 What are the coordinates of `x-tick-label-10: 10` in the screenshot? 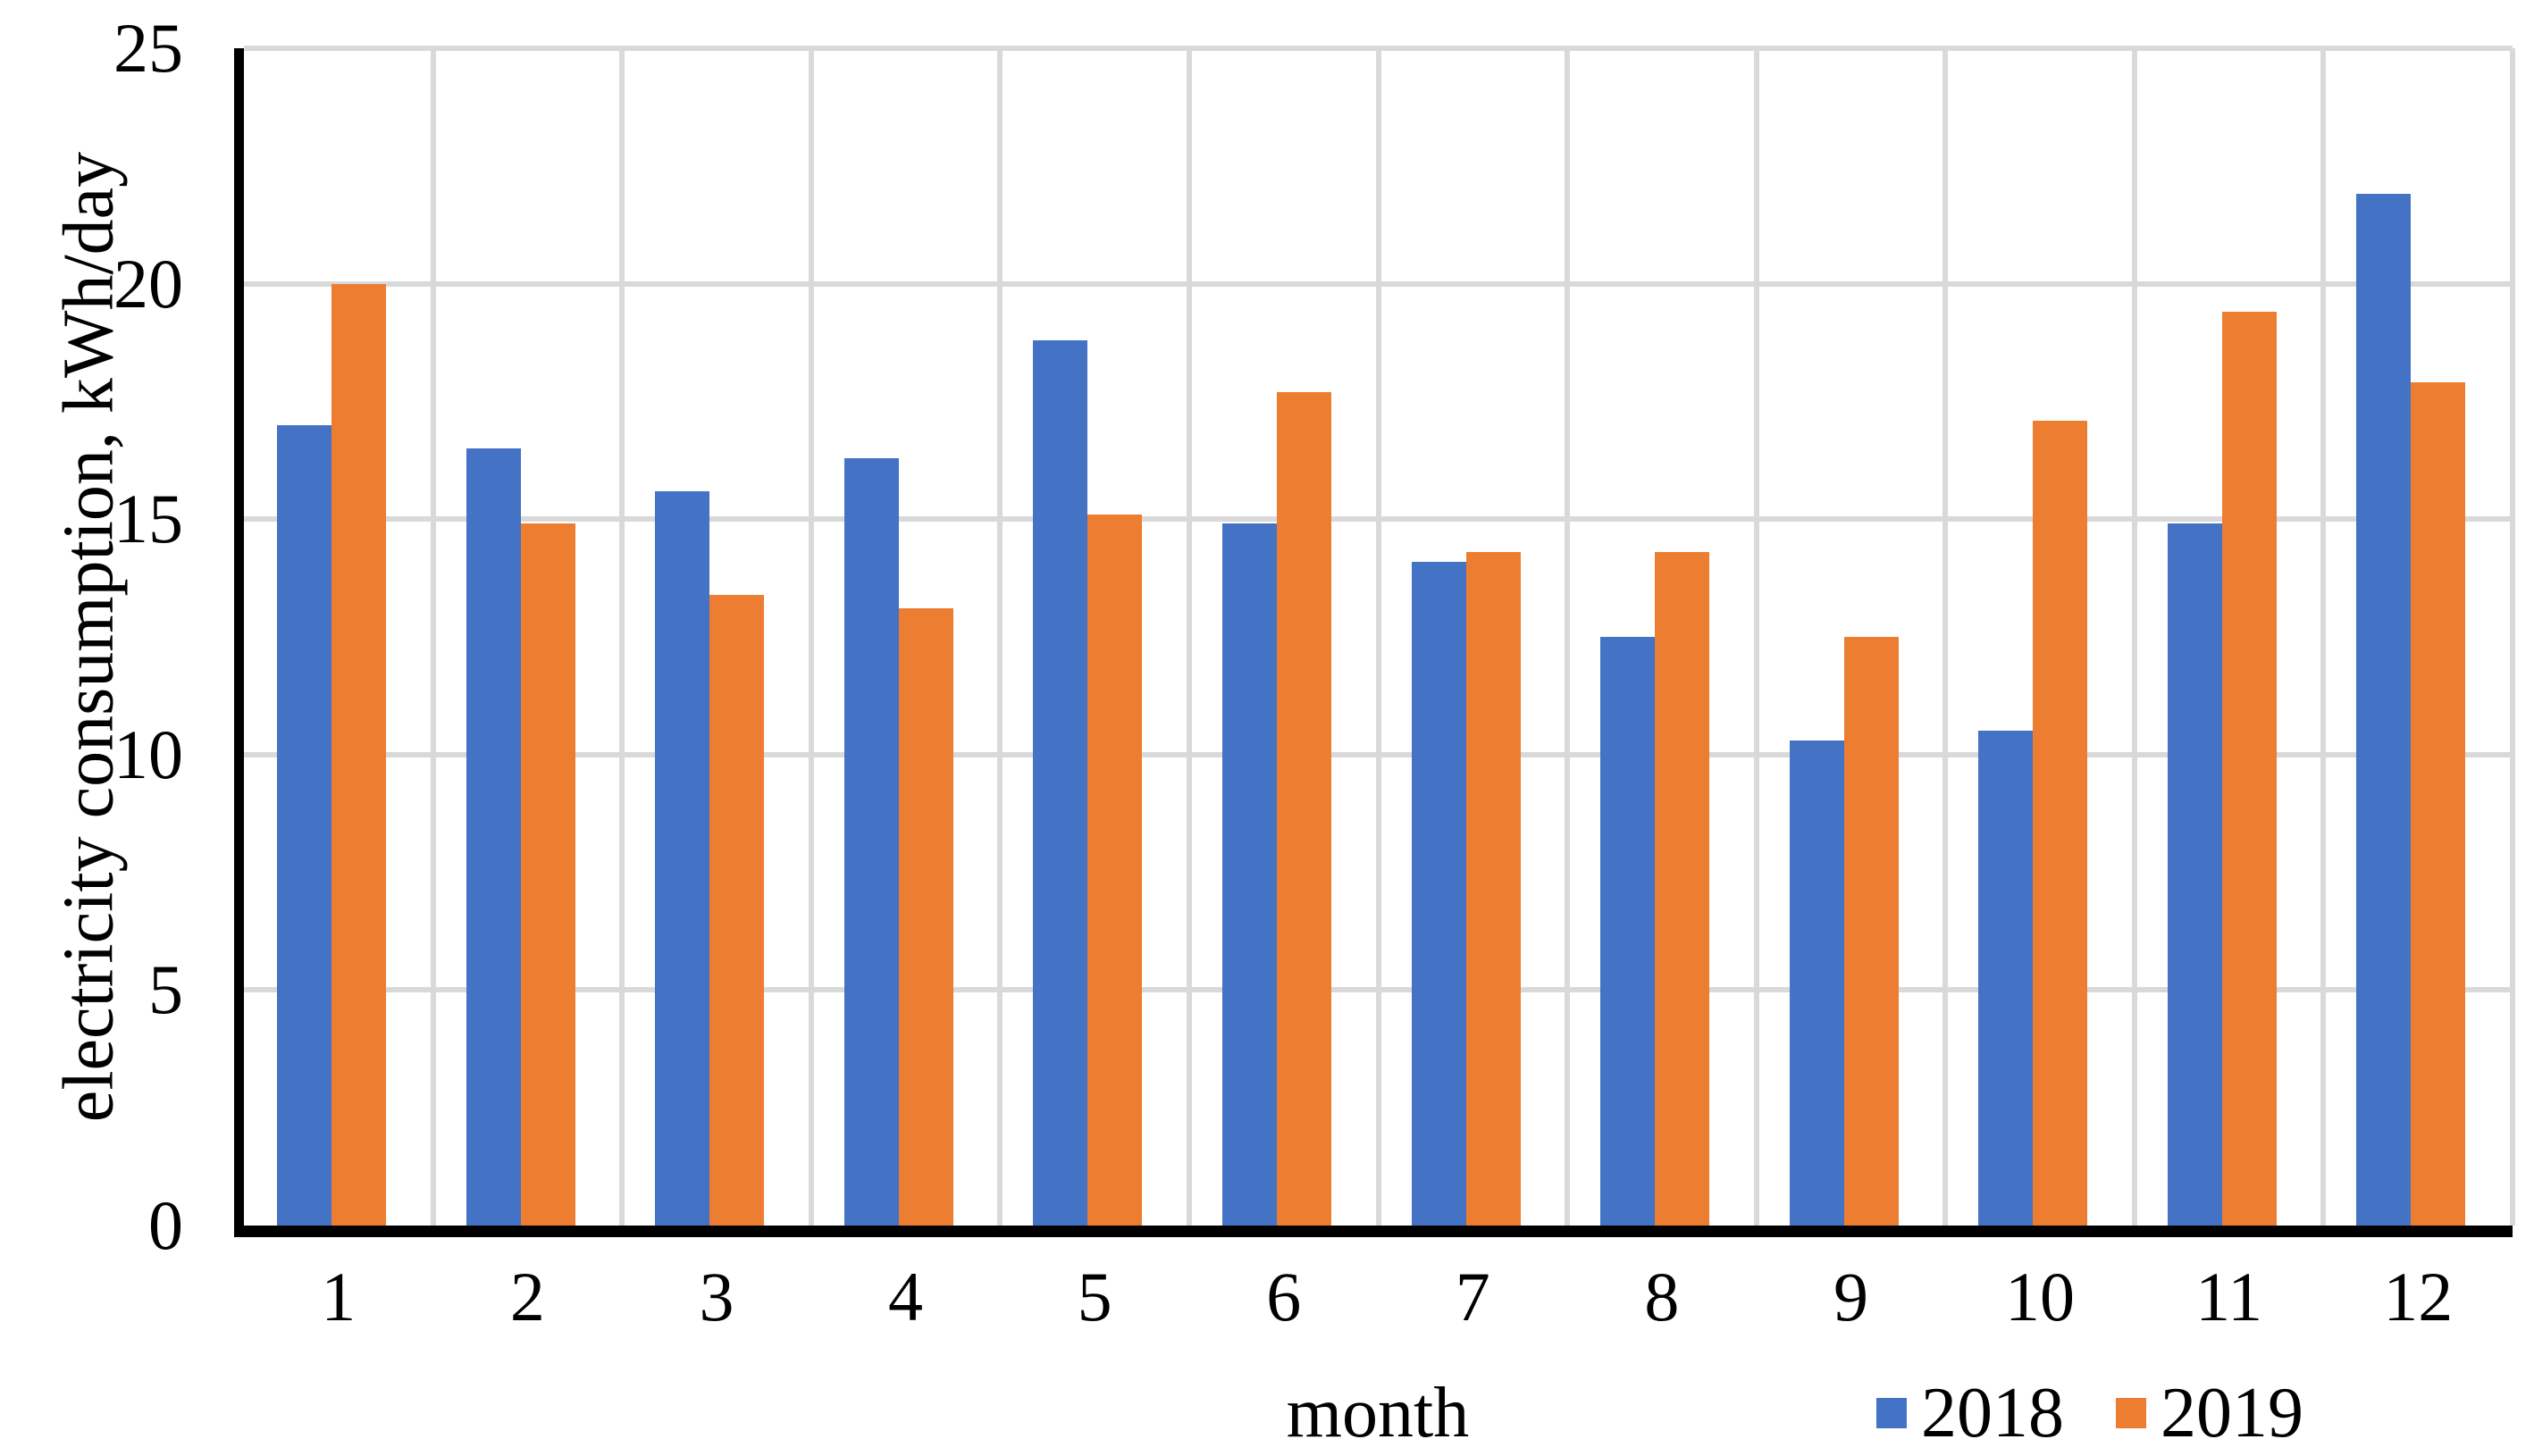 It's located at (2040, 1296).